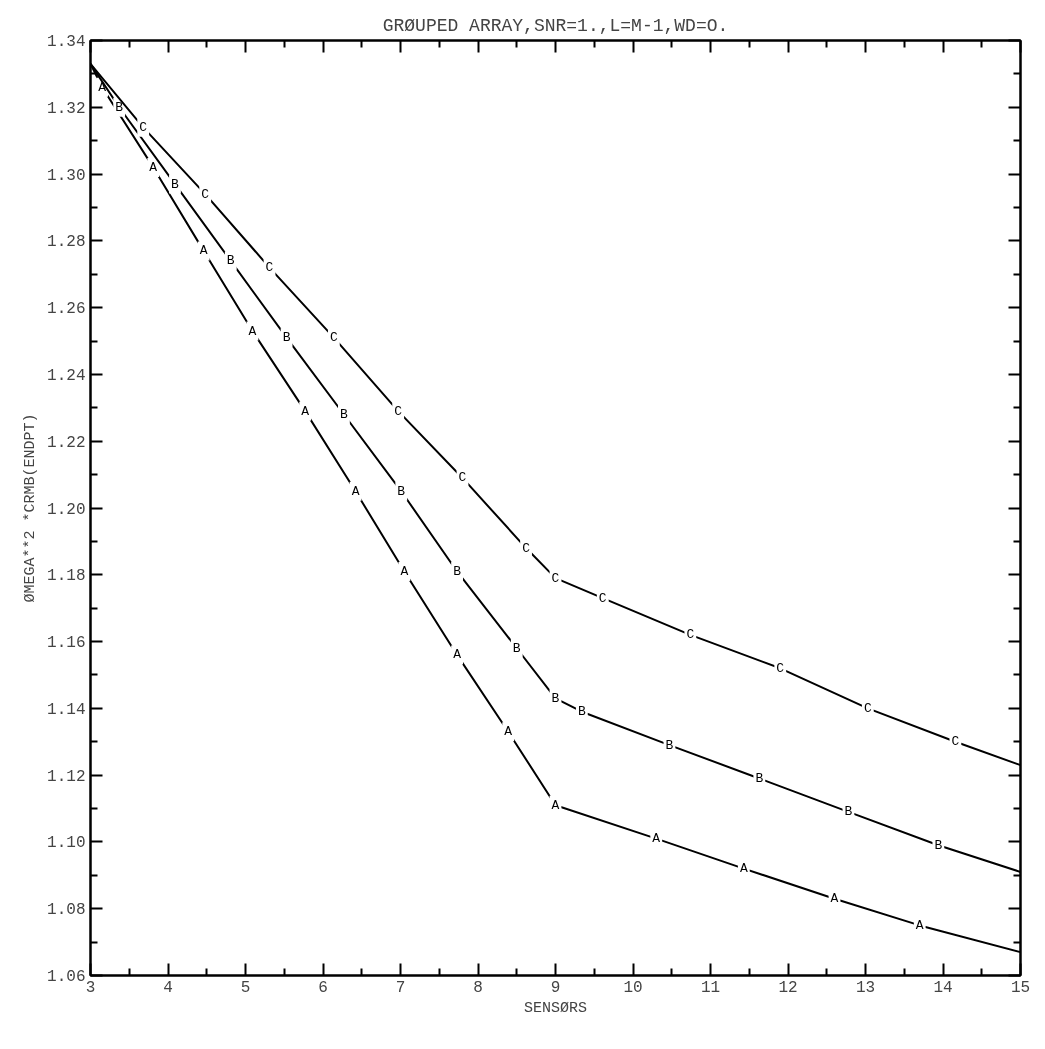  Describe the element at coordinates (602, 598) in the screenshot. I see `series-label: C` at that location.